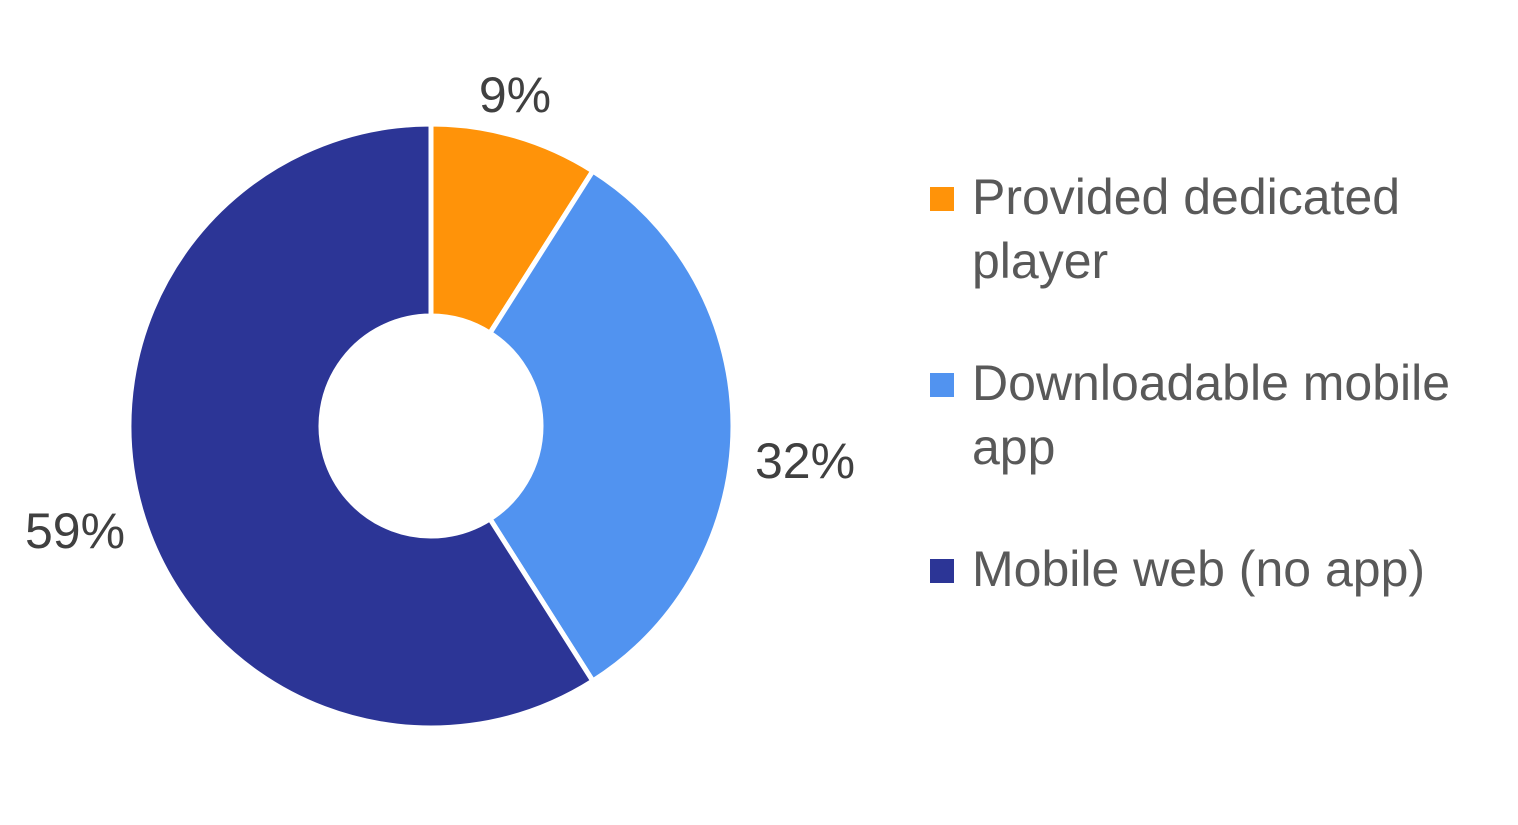 Image resolution: width=1518 pixels, height=825 pixels. Describe the element at coordinates (515, 95) in the screenshot. I see `data-label-1: 9%` at that location.